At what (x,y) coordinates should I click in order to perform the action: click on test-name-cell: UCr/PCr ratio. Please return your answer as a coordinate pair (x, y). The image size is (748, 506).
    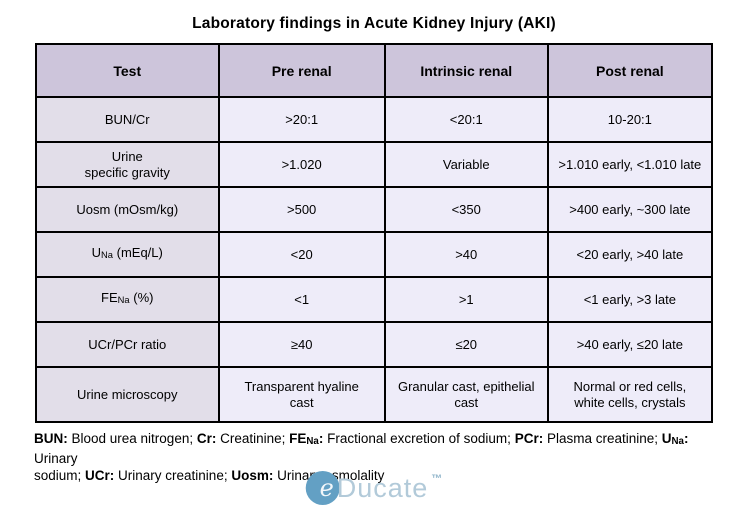
    Looking at the image, I should click on (127, 344).